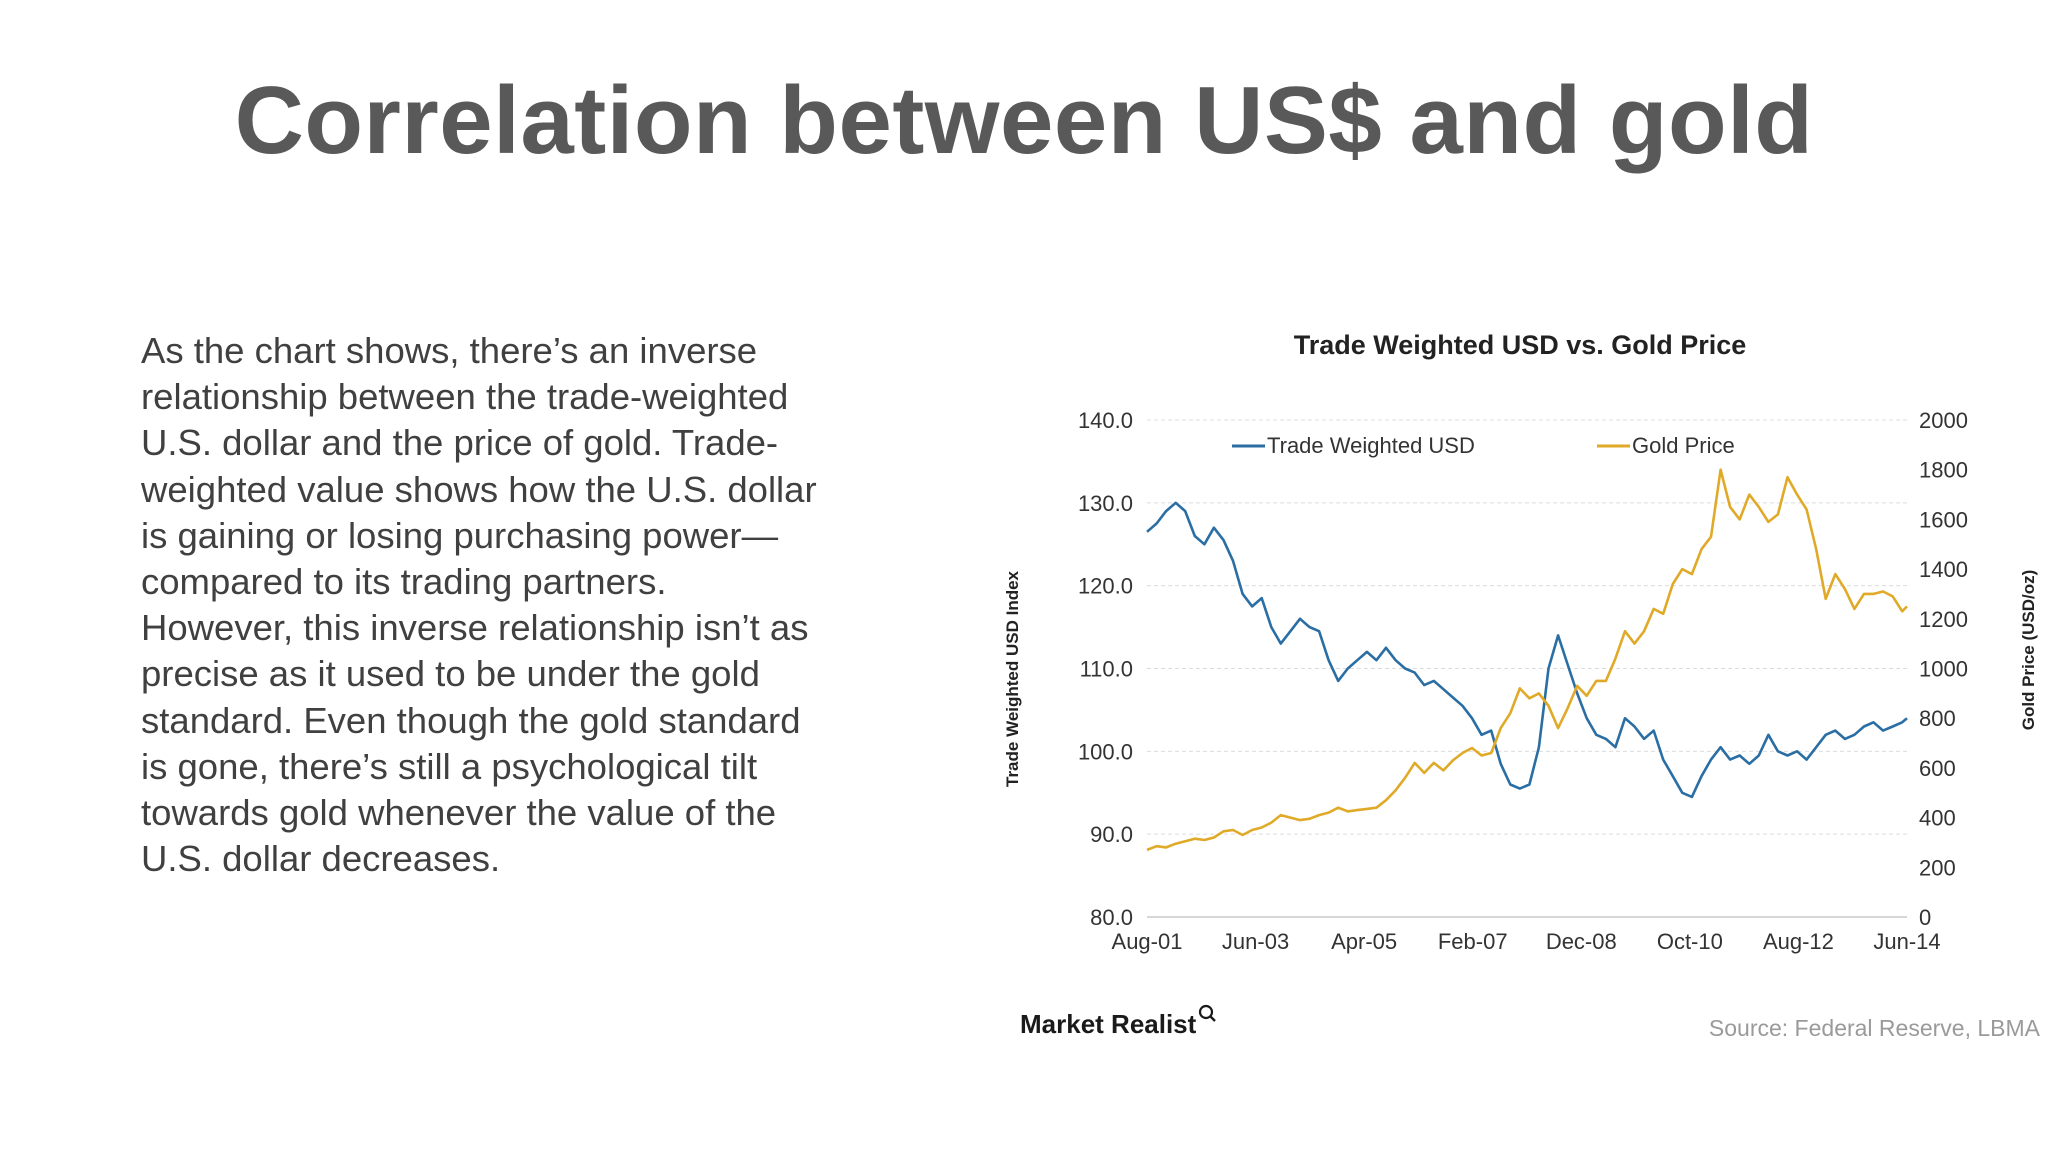 The height and width of the screenshot is (1152, 2048). Describe the element at coordinates (1943, 420) in the screenshot. I see `y2-tick-label: 2000` at that location.